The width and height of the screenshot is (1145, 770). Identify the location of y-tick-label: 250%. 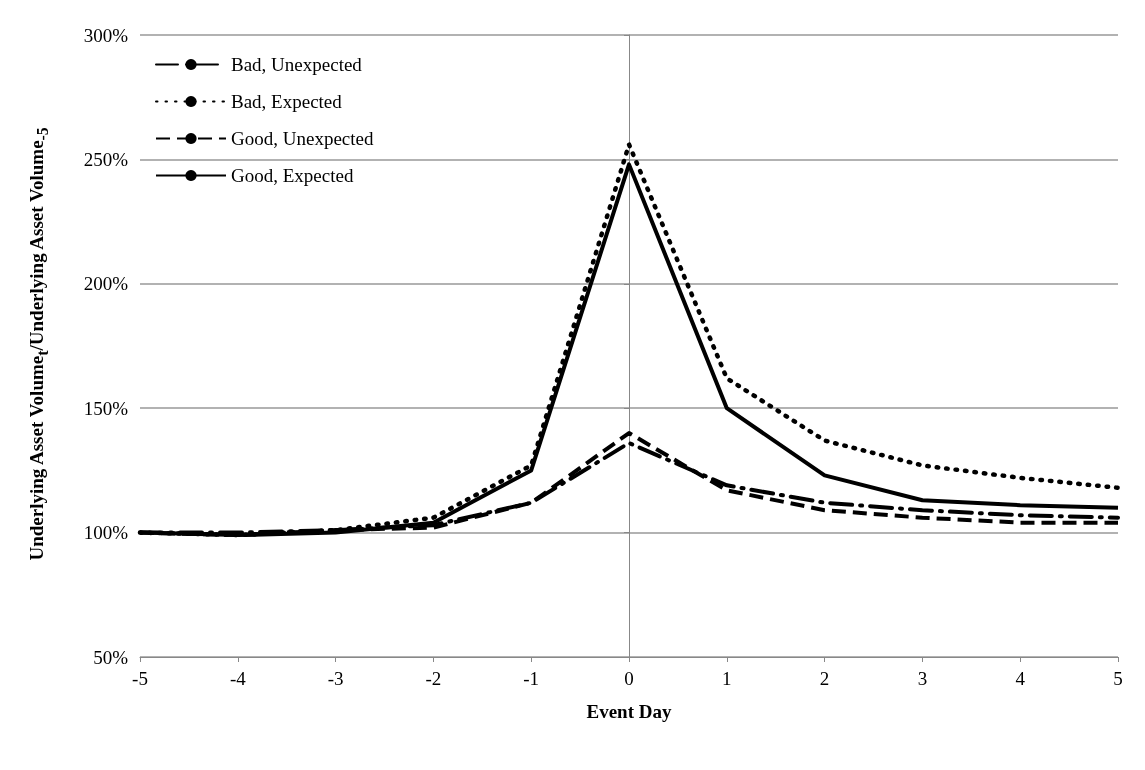
(106, 159).